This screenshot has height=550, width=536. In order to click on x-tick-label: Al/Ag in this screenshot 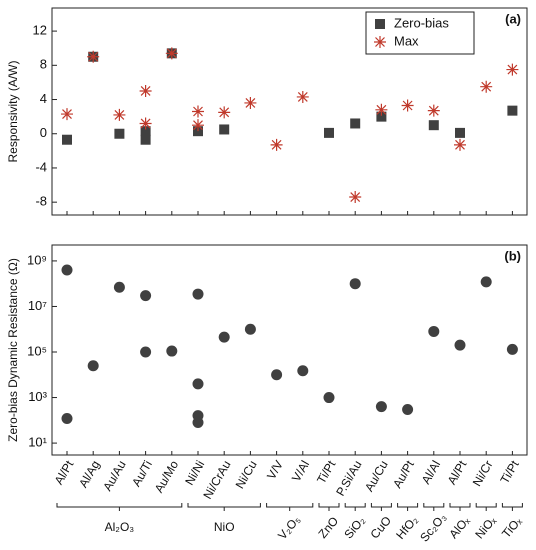, I will do `click(89, 474)`.